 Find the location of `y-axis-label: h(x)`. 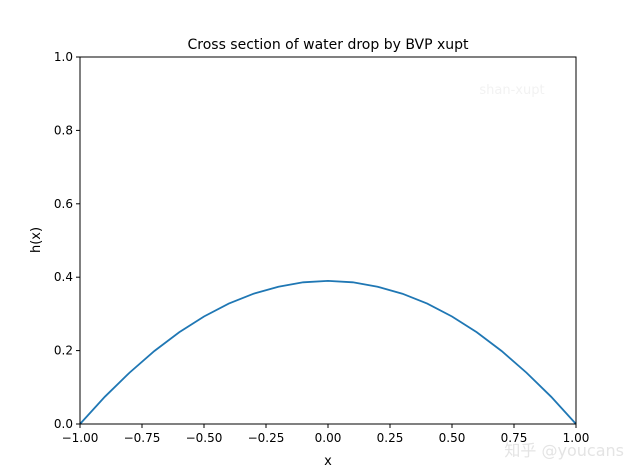

y-axis-label: h(x) is located at coordinates (36, 240).